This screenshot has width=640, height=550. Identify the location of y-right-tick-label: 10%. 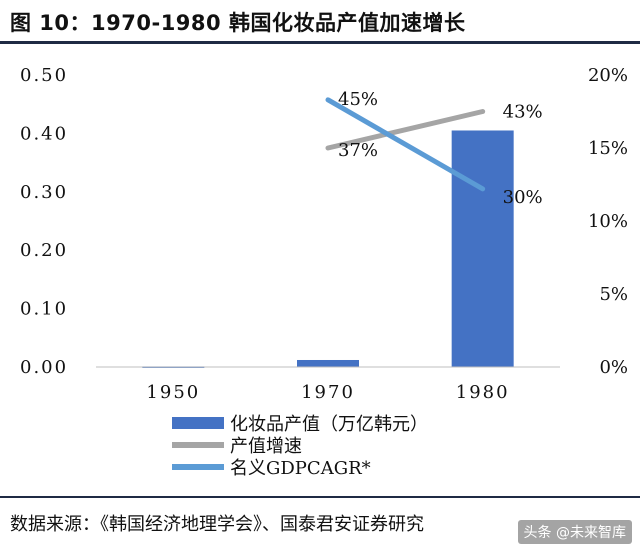
(608, 221).